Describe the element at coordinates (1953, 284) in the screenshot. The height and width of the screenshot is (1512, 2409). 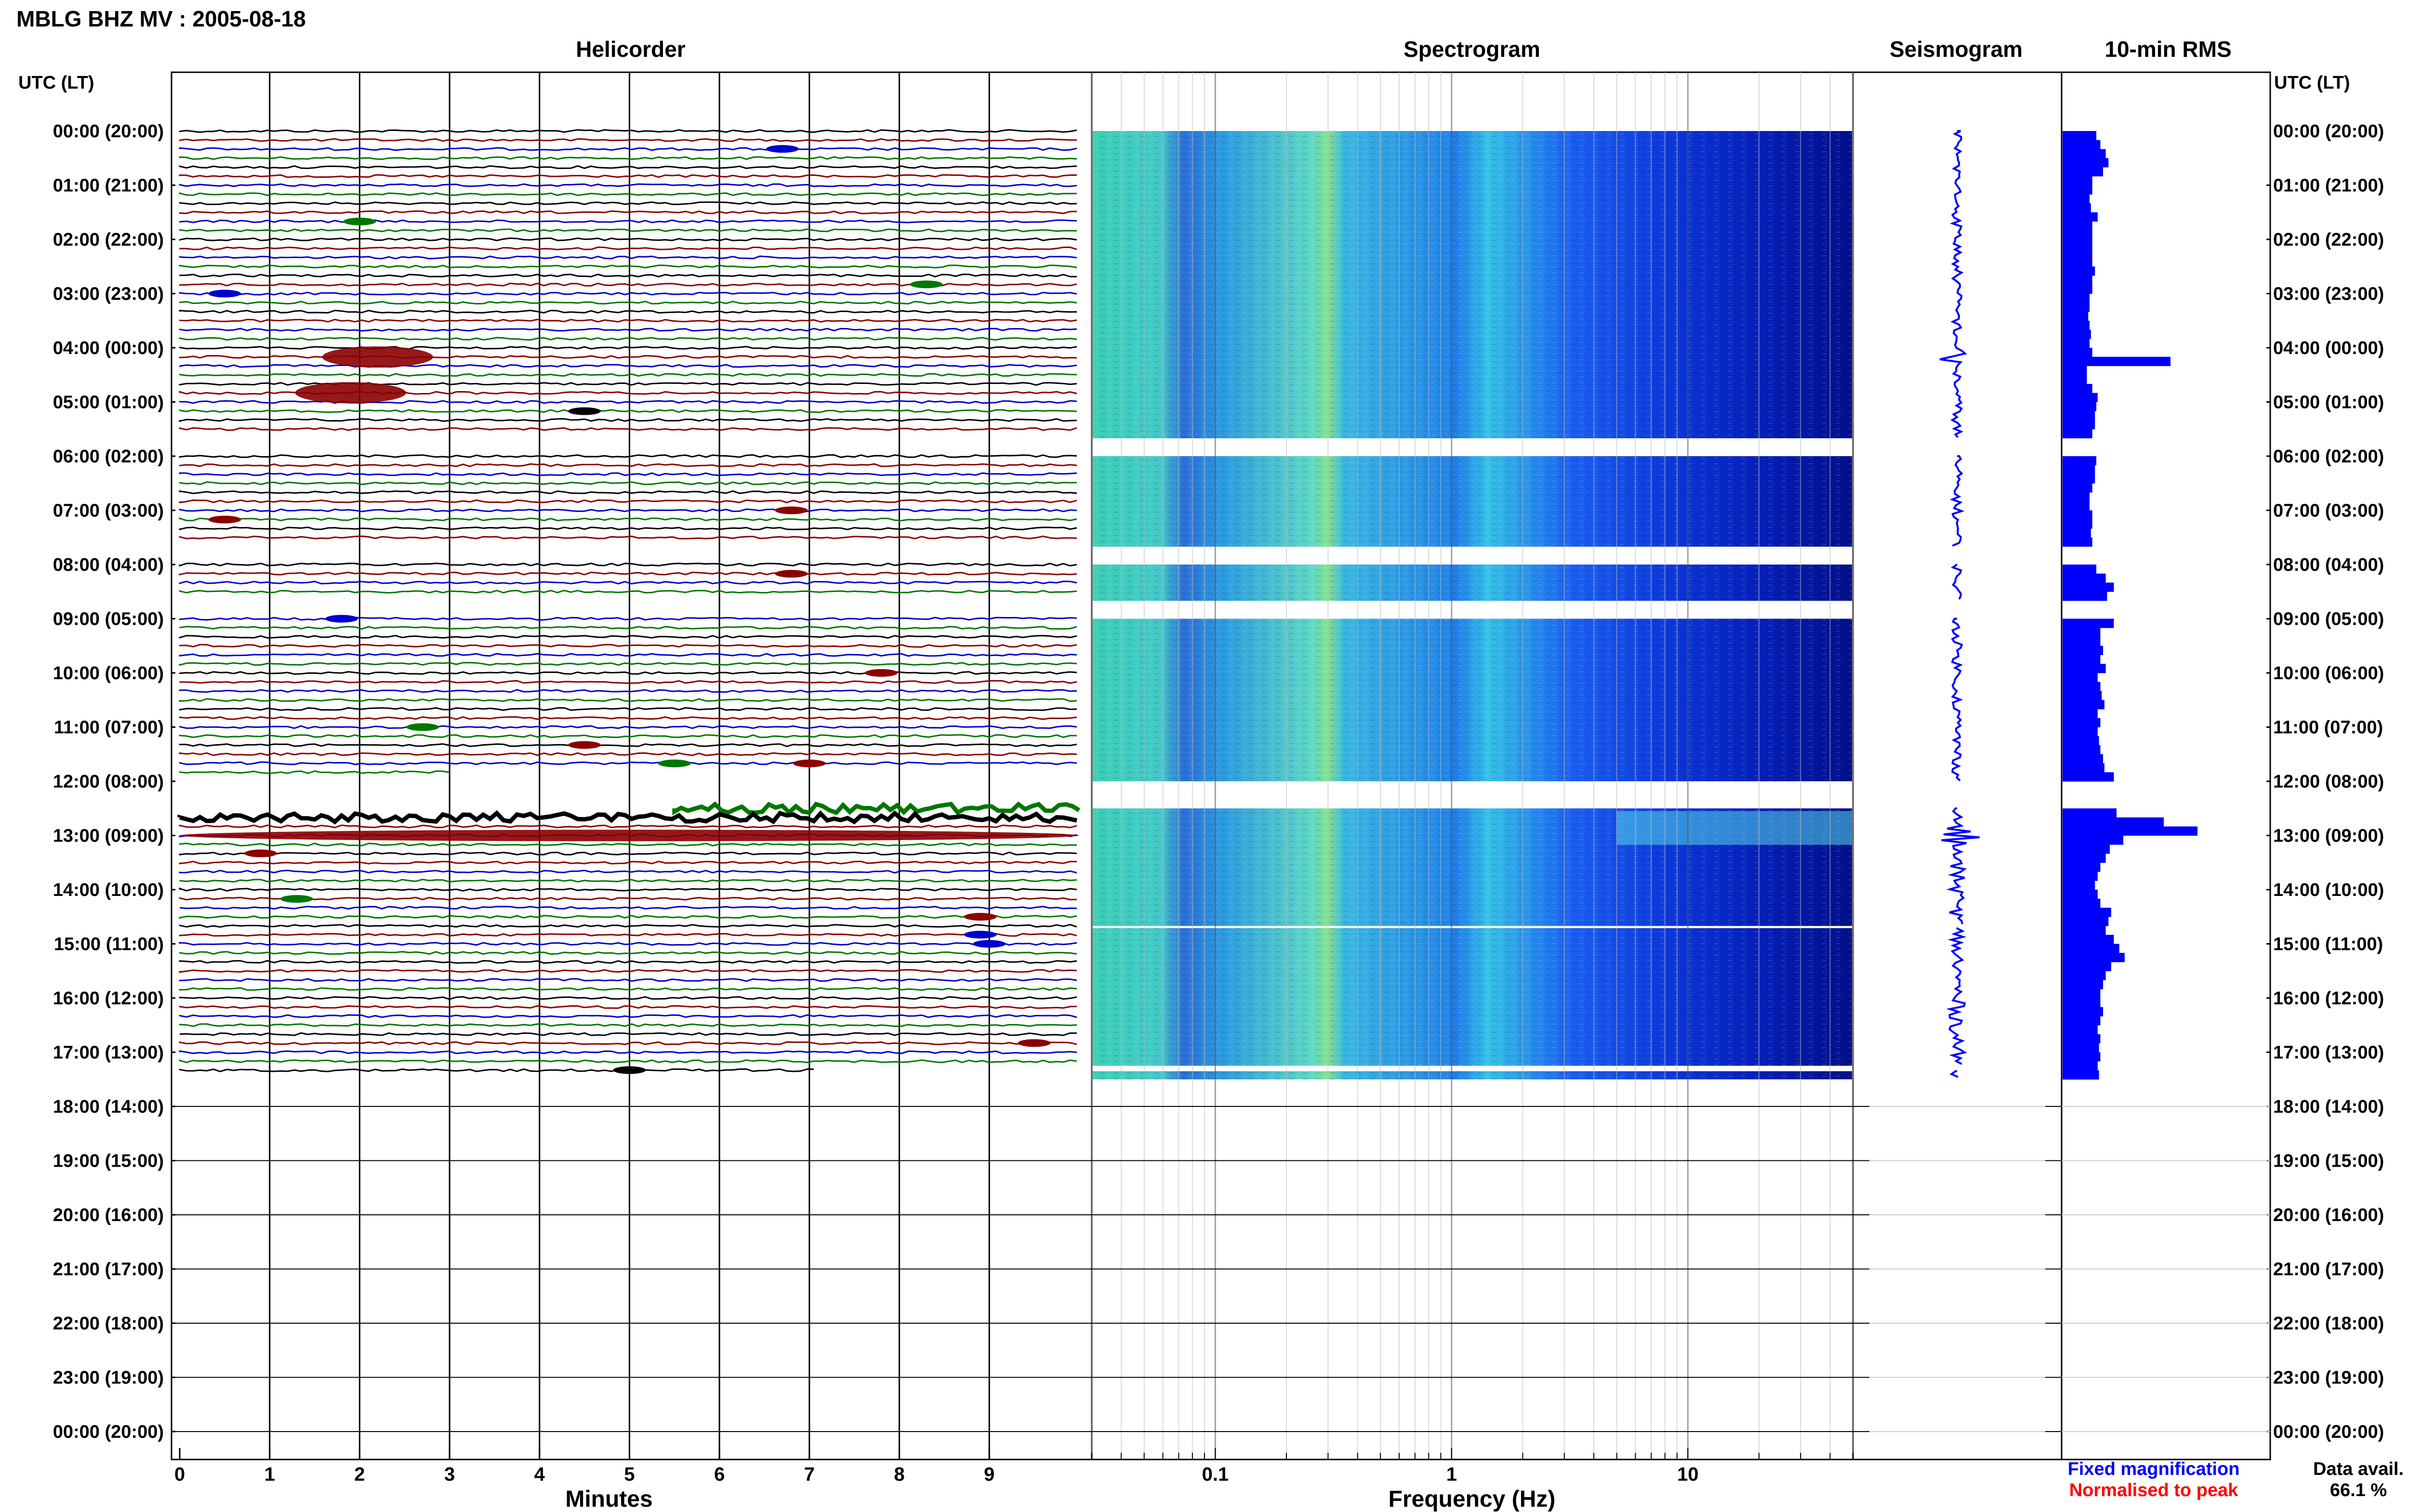
I see `seismogram-segment` at that location.